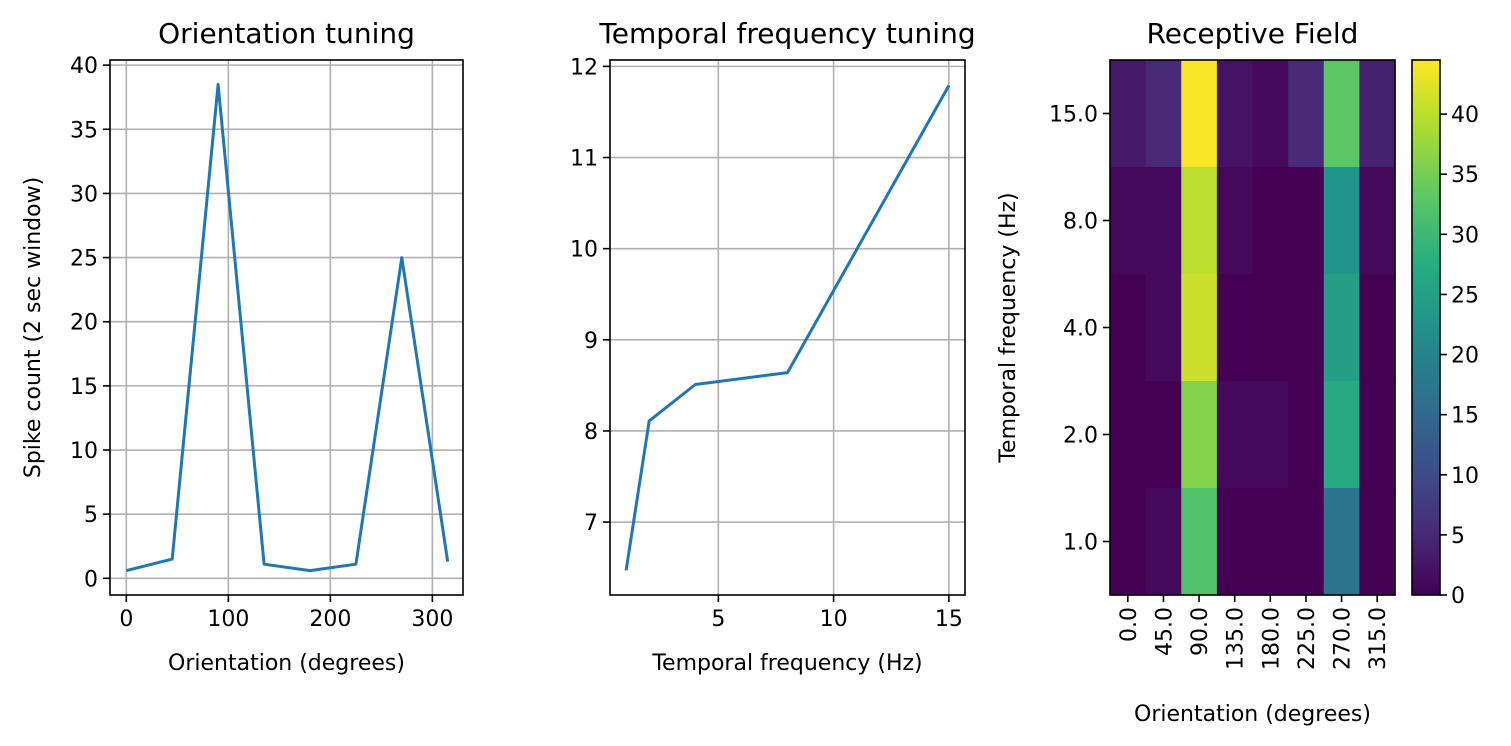  Describe the element at coordinates (1458, 596) in the screenshot. I see `colorbar-tick-label: 0` at that location.